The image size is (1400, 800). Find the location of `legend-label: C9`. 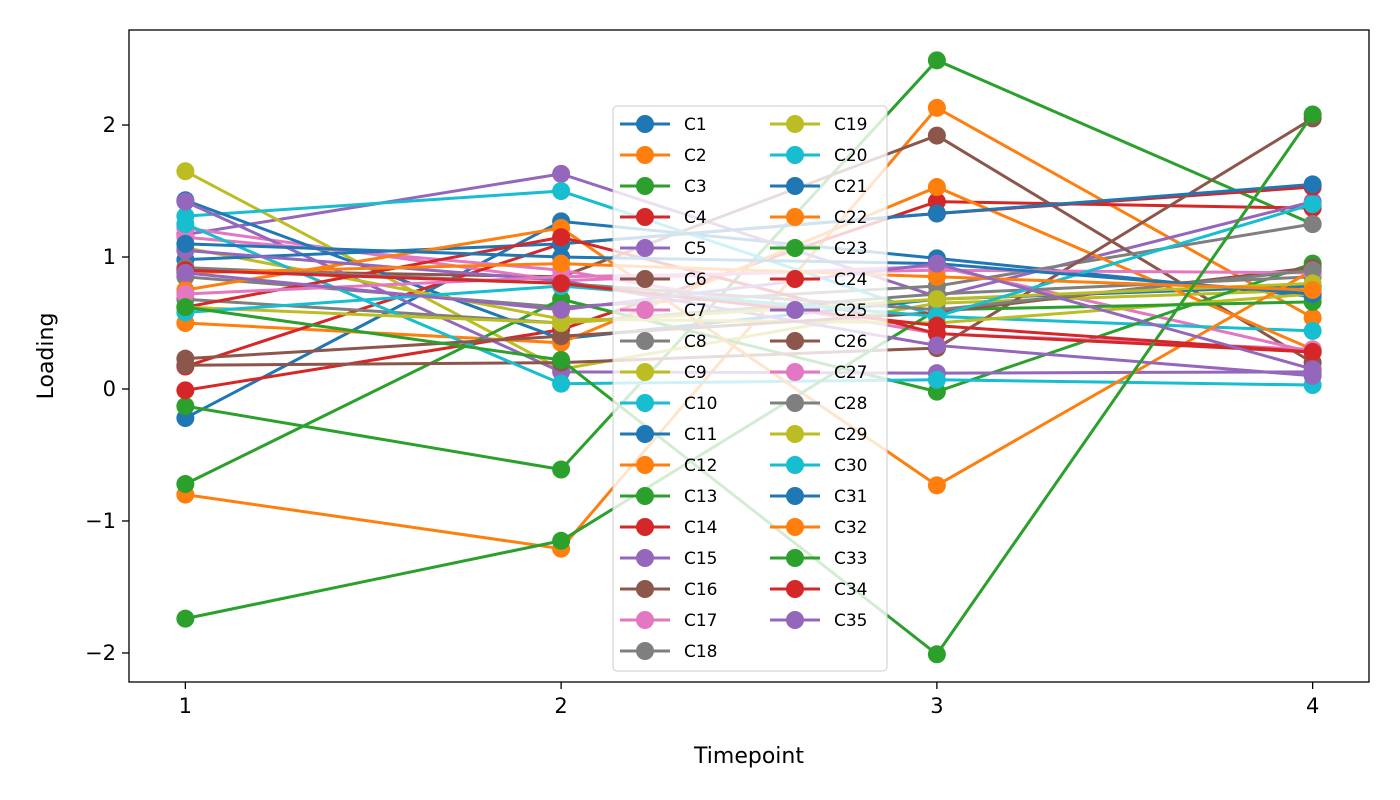

legend-label: C9 is located at coordinates (695, 373).